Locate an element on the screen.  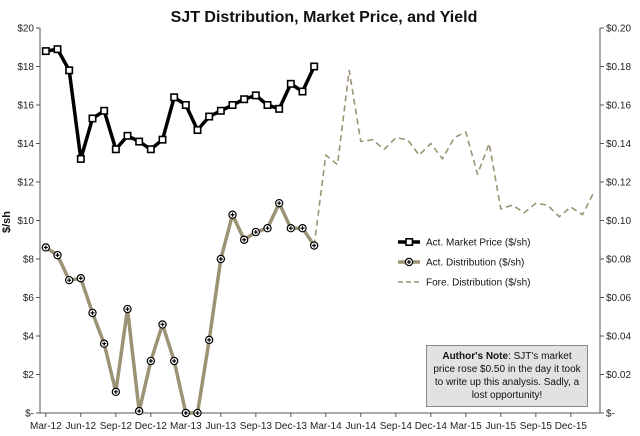
x-tick-label: Dec-14 is located at coordinates (431, 426).